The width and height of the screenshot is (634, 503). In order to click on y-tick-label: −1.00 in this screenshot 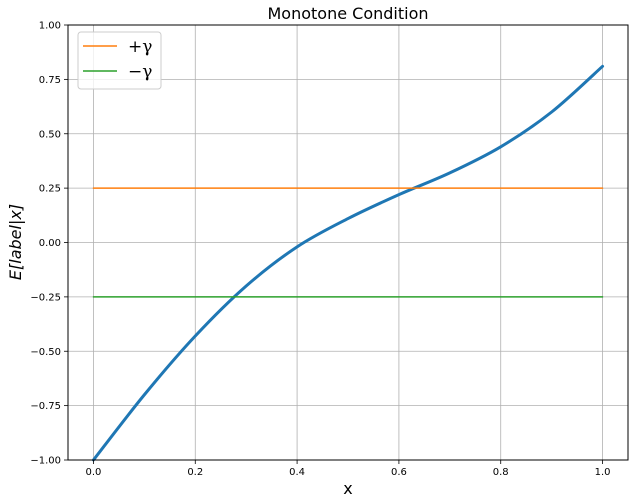, I will do `click(45, 461)`.